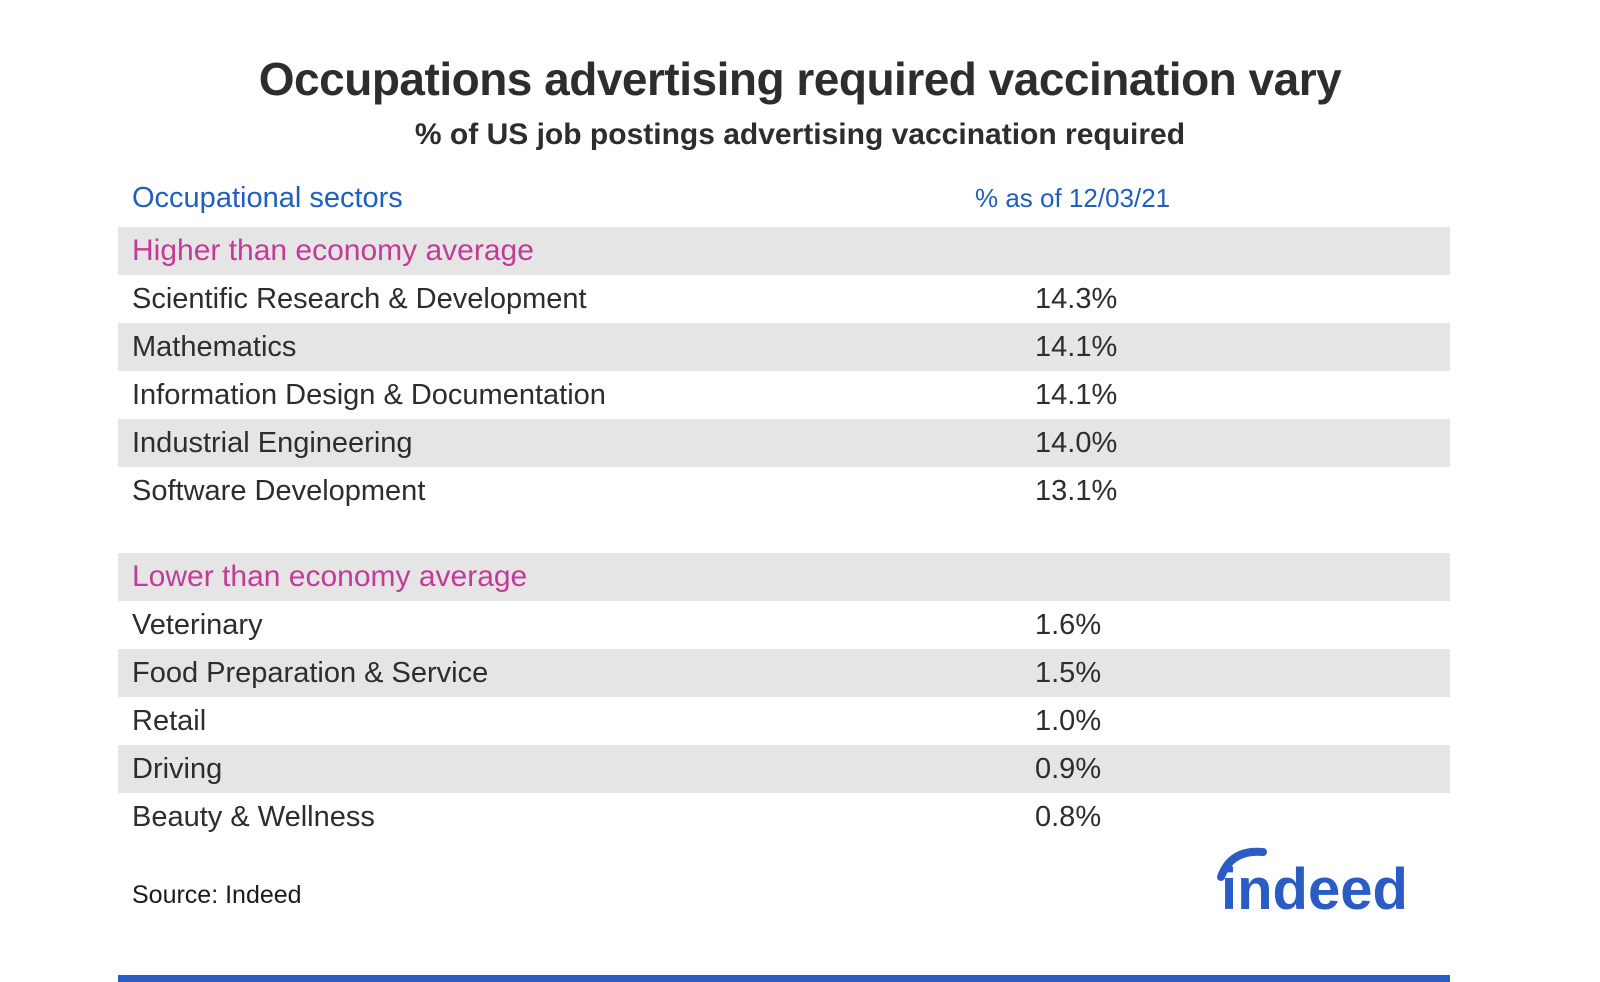 The height and width of the screenshot is (982, 1600). Describe the element at coordinates (784, 534) in the screenshot. I see `section-divider-gap` at that location.